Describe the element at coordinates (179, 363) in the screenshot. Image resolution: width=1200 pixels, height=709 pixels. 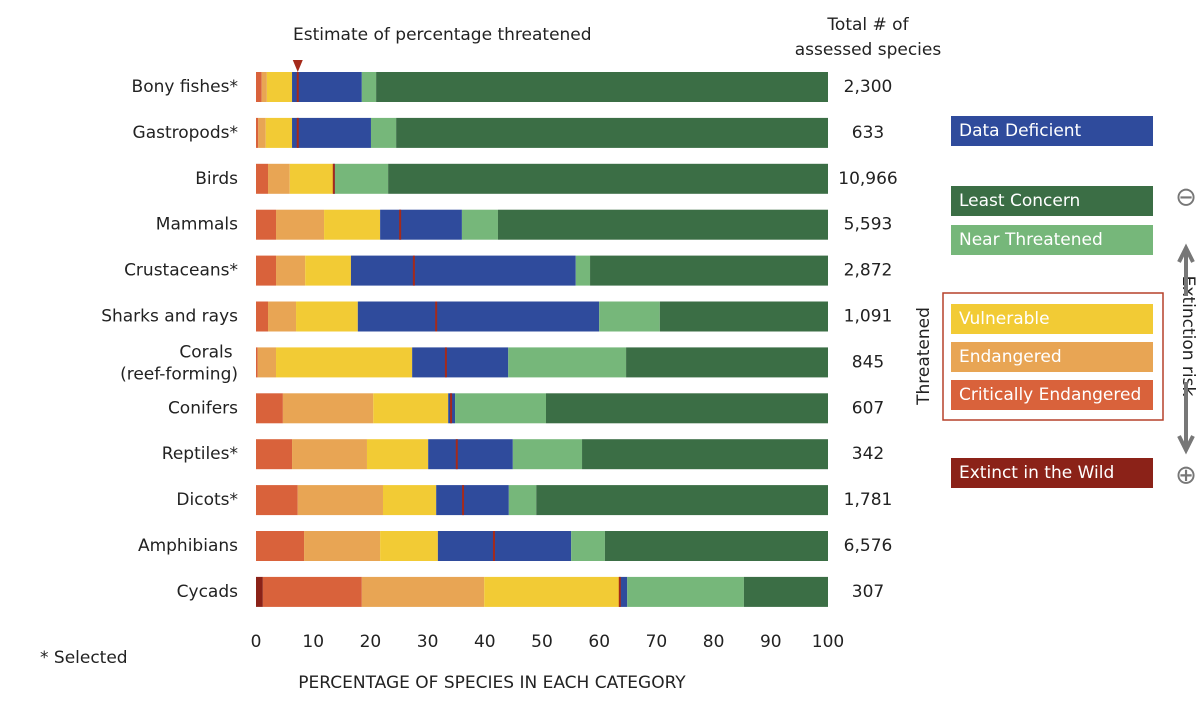
I see `category-label: Corals (reef-forming)` at that location.